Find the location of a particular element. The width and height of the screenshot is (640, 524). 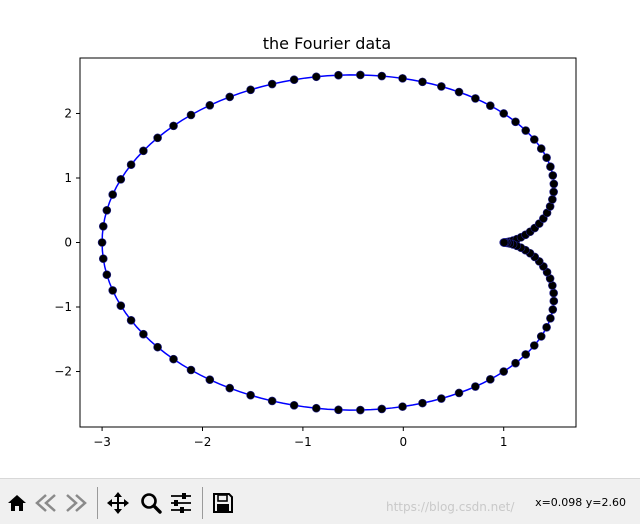

back-arrow-icon is located at coordinates (45, 503).